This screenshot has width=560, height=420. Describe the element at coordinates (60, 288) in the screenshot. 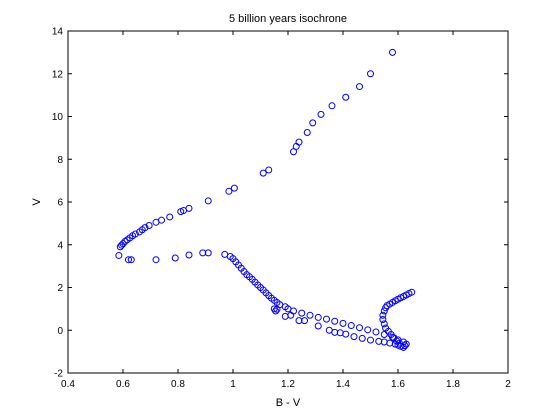

I see `y-tick-label: 2` at that location.